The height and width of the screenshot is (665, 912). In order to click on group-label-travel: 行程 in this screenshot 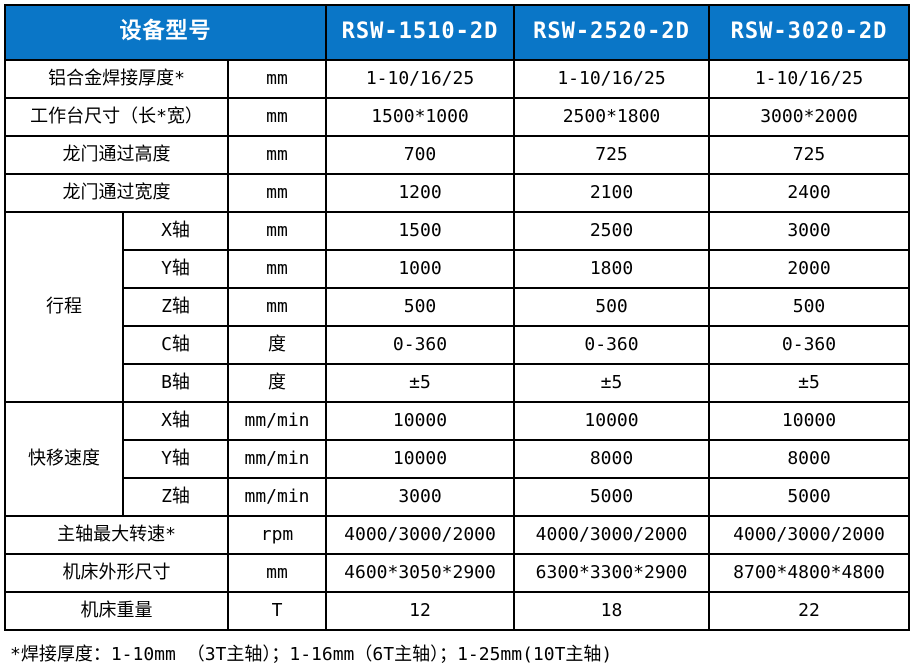, I will do `click(64, 307)`.